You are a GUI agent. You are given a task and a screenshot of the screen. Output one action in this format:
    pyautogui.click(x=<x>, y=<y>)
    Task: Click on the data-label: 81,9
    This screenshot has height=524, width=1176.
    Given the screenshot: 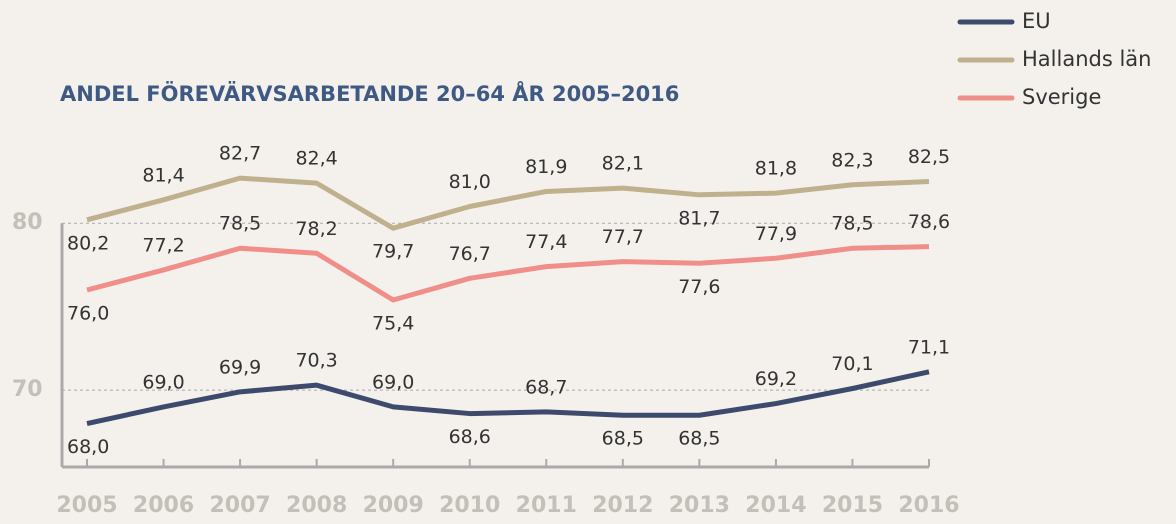 What is the action you would take?
    pyautogui.click(x=546, y=167)
    